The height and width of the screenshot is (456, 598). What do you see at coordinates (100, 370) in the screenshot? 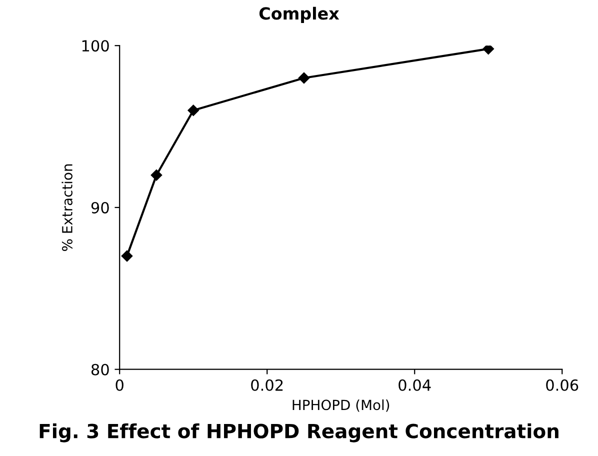
I see `y-tick-label: 80` at bounding box center [100, 370].